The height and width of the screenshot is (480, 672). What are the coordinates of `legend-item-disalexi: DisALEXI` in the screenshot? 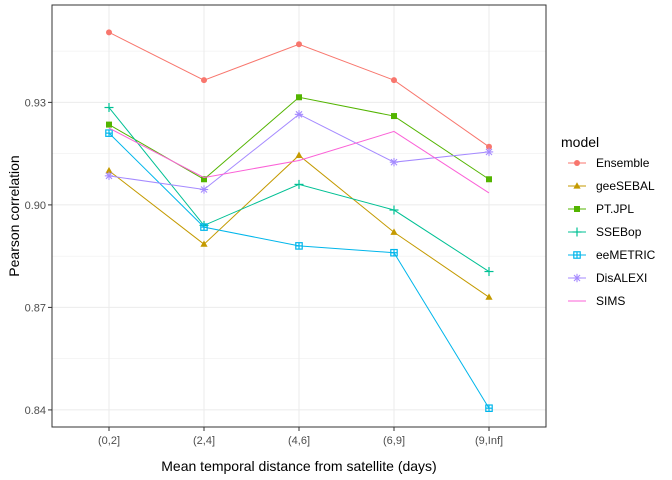 It's located at (607, 278).